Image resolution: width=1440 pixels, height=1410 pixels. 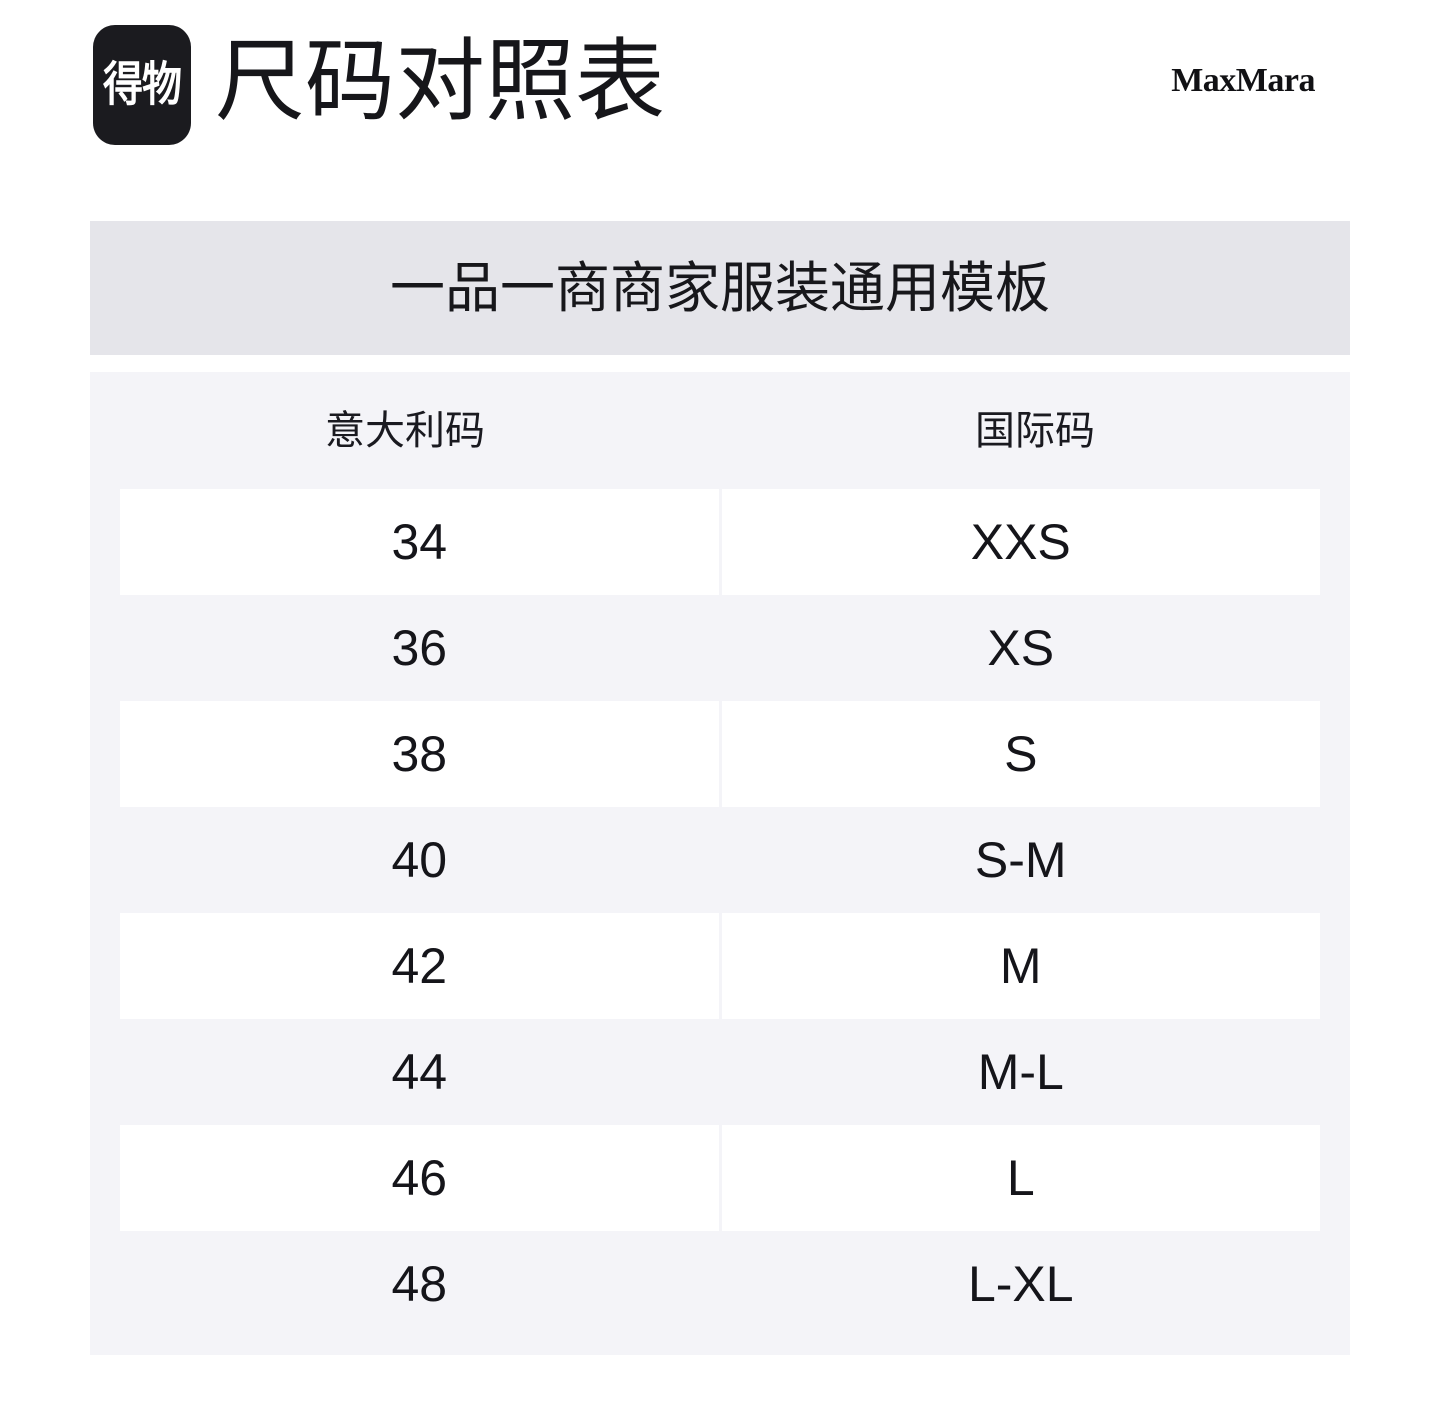 What do you see at coordinates (1020, 1178) in the screenshot?
I see `cell-international-size: L` at bounding box center [1020, 1178].